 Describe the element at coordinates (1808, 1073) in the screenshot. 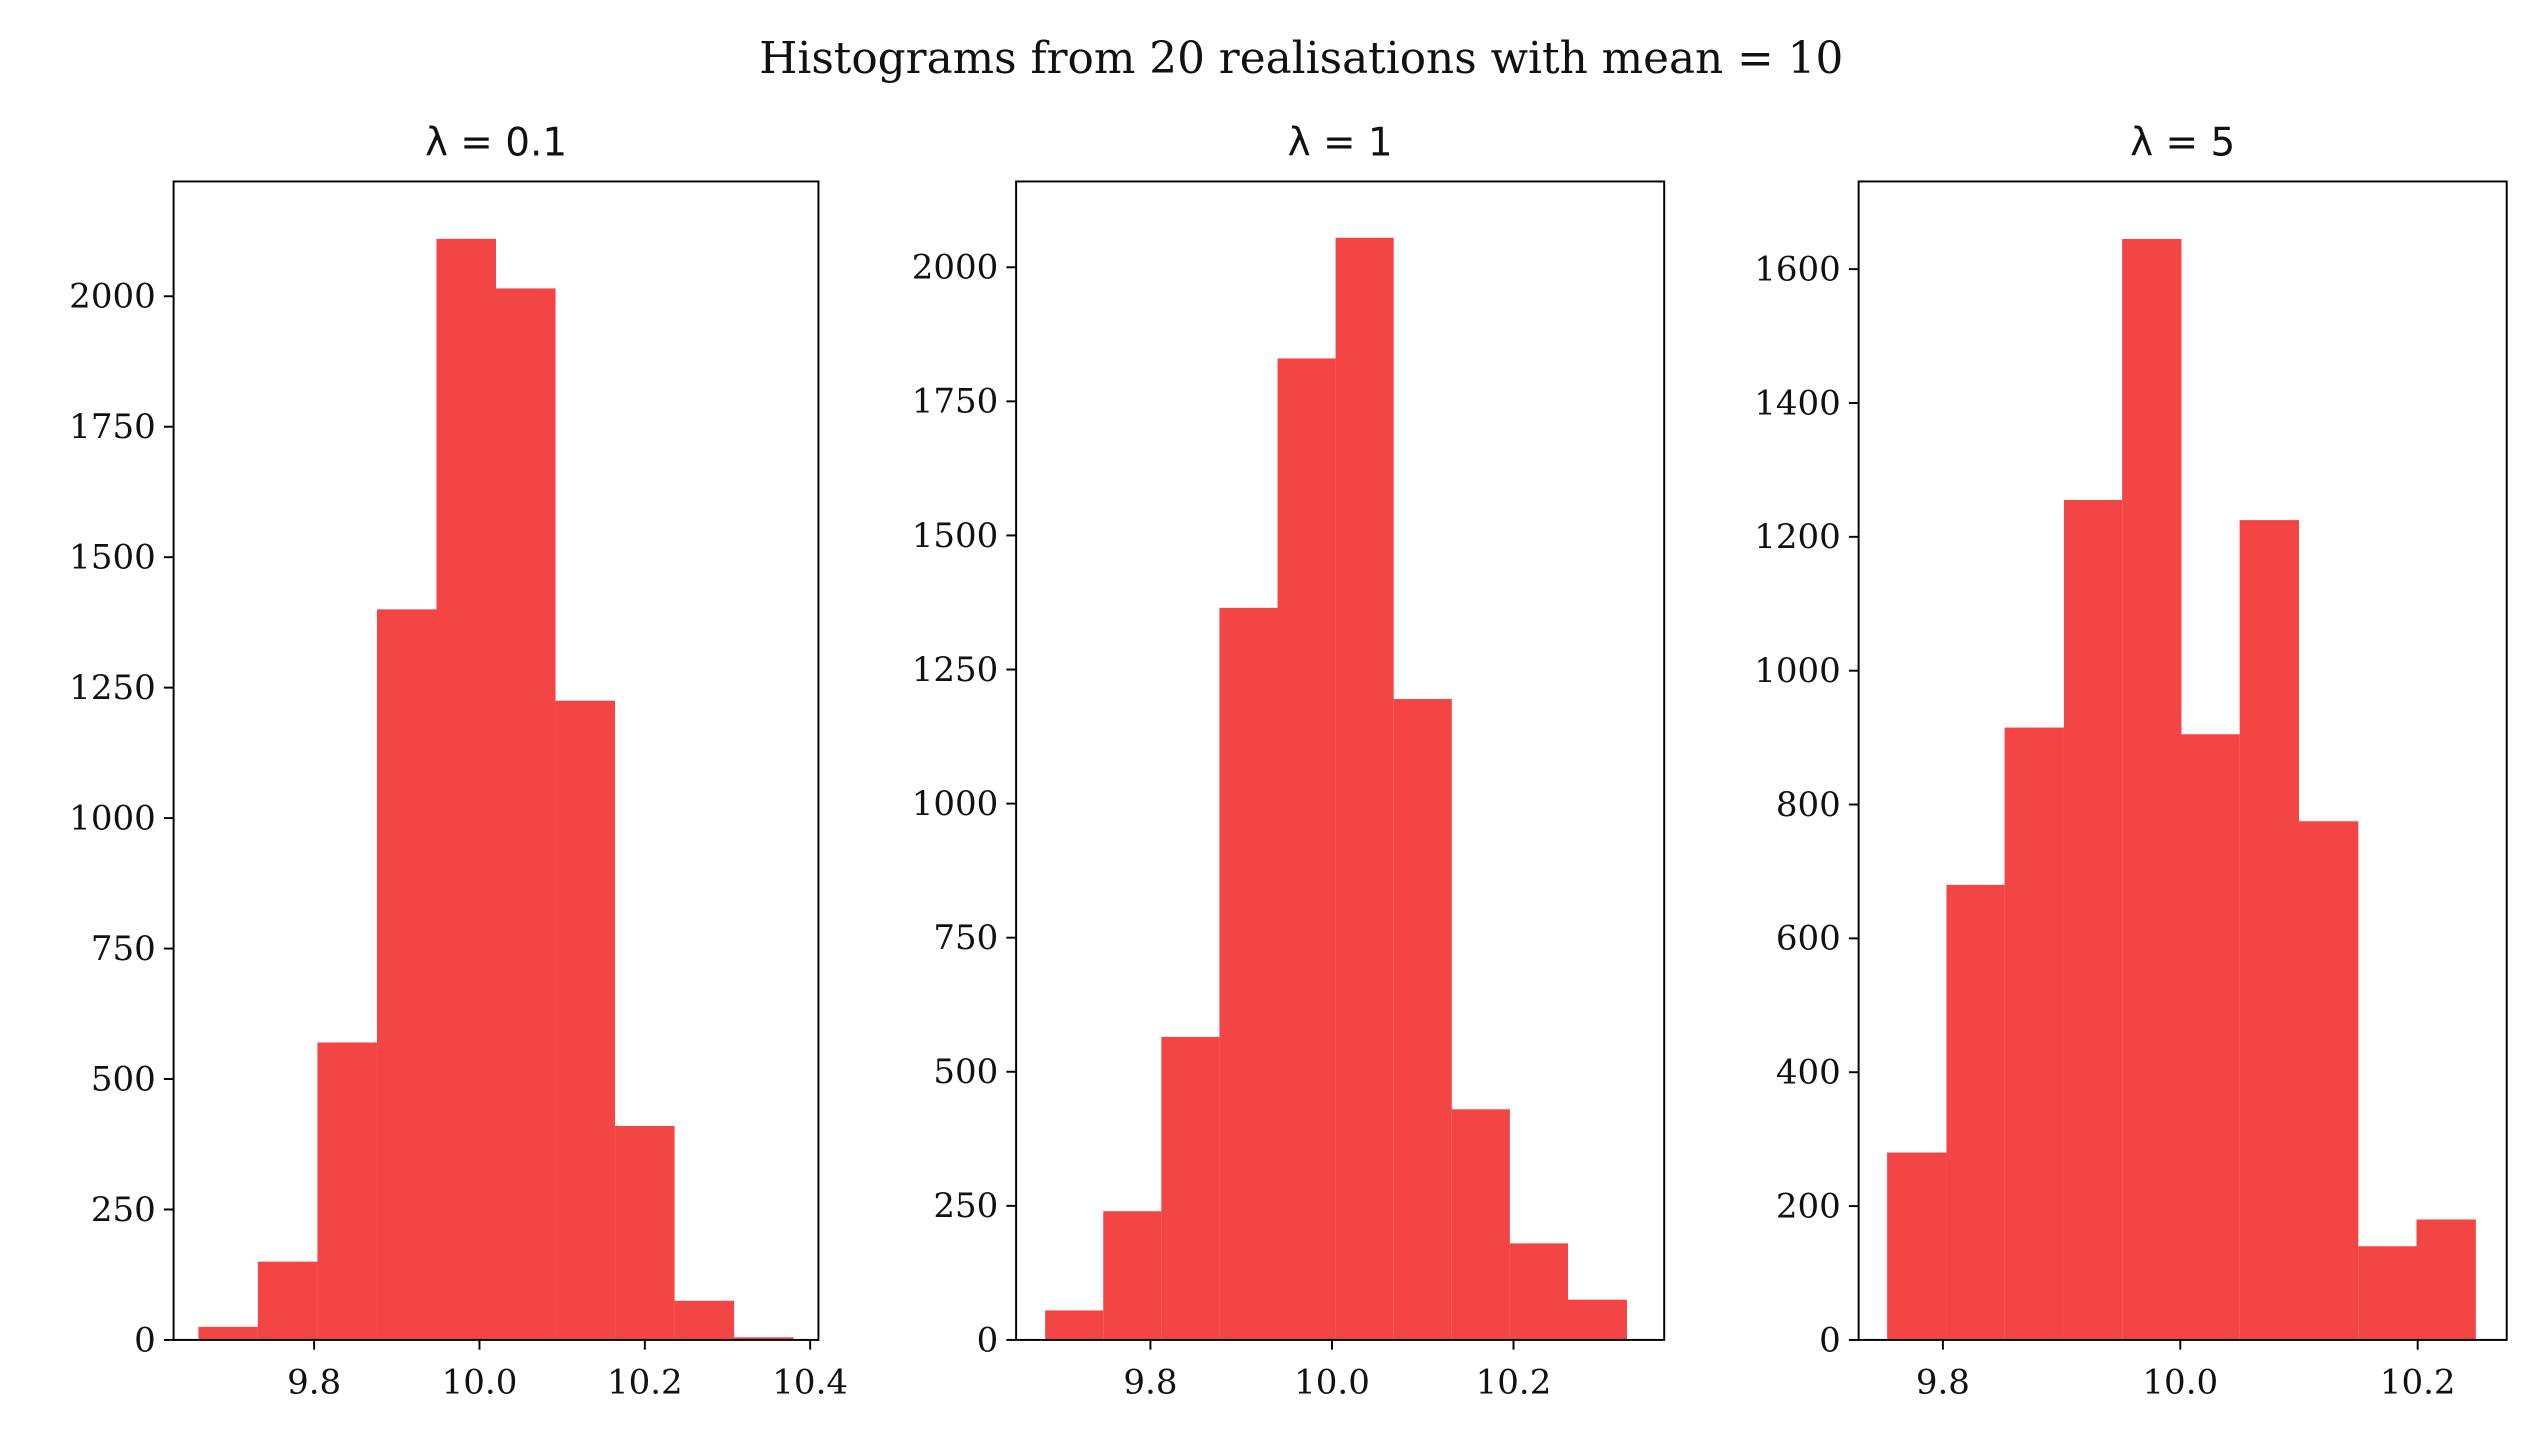

I see `y-tick-label: 400` at that location.